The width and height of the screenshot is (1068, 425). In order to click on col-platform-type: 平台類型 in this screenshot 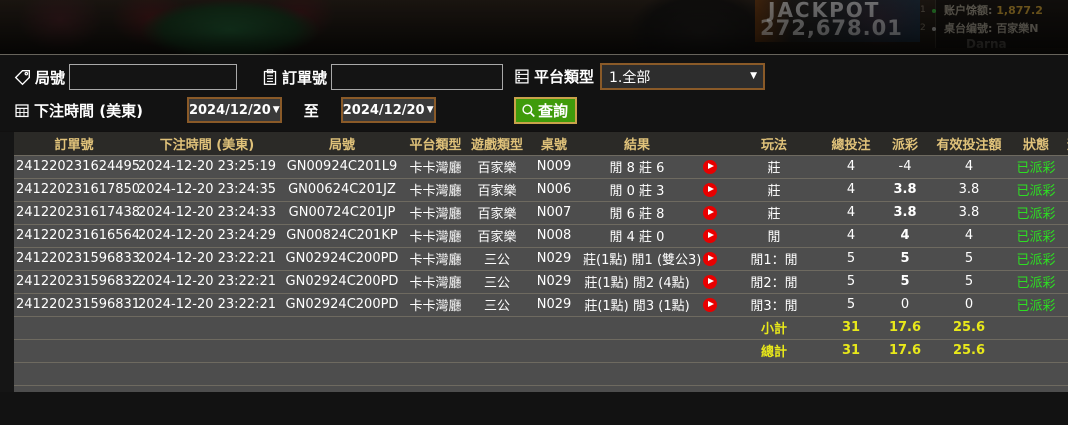, I will do `click(435, 144)`.